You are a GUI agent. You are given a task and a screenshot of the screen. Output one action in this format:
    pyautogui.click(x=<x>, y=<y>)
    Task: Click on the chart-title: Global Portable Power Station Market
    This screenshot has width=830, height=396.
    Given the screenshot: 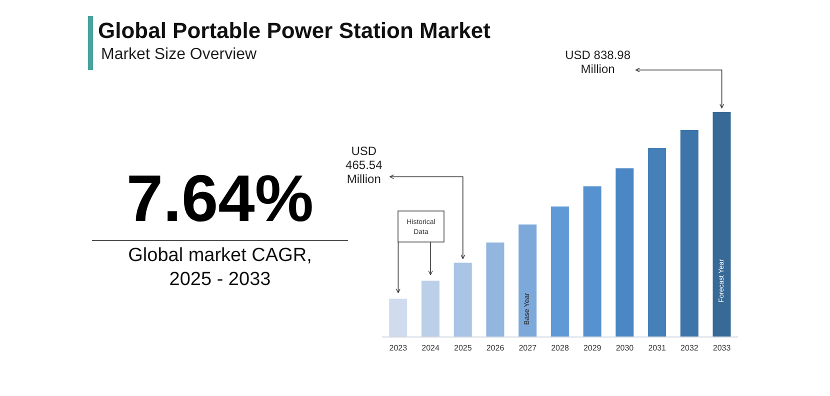 What is the action you would take?
    pyautogui.click(x=294, y=31)
    